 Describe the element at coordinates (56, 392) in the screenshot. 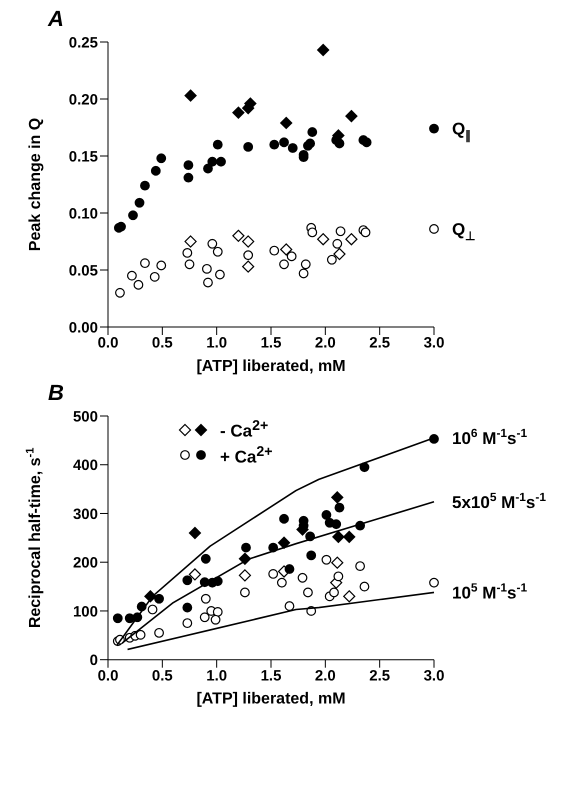

I see `chart-title: B` at that location.